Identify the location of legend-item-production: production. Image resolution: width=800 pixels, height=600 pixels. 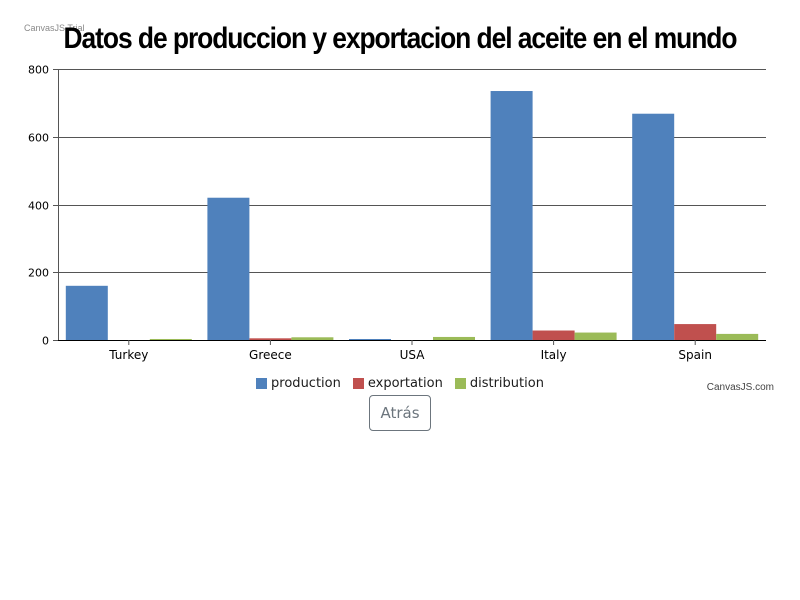
(298, 383).